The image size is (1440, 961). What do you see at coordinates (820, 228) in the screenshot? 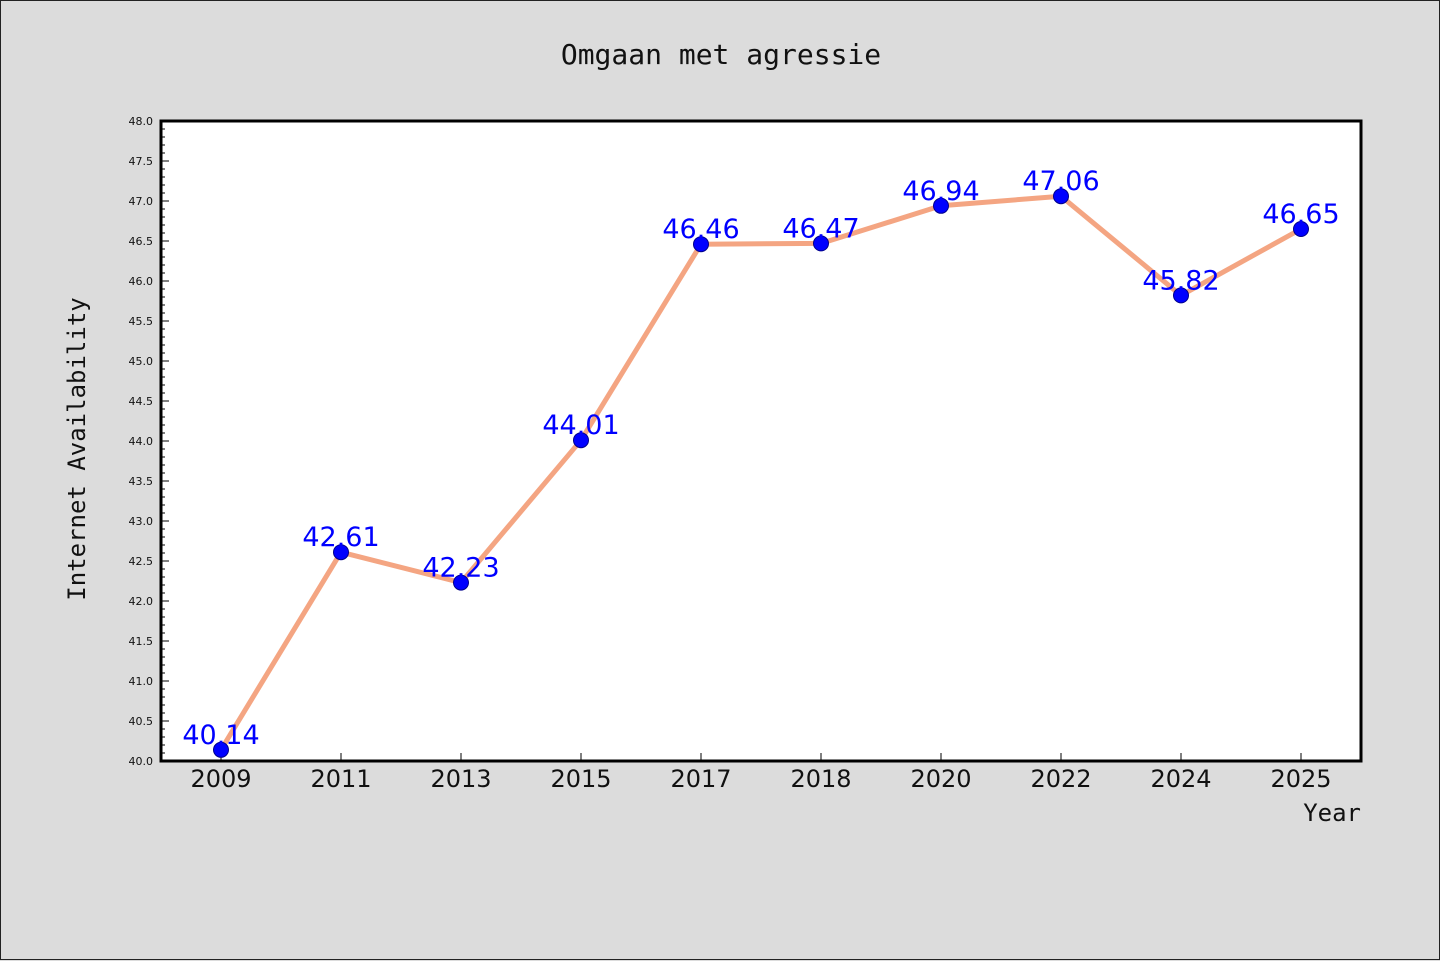
I see `data-label: 46.47` at bounding box center [820, 228].